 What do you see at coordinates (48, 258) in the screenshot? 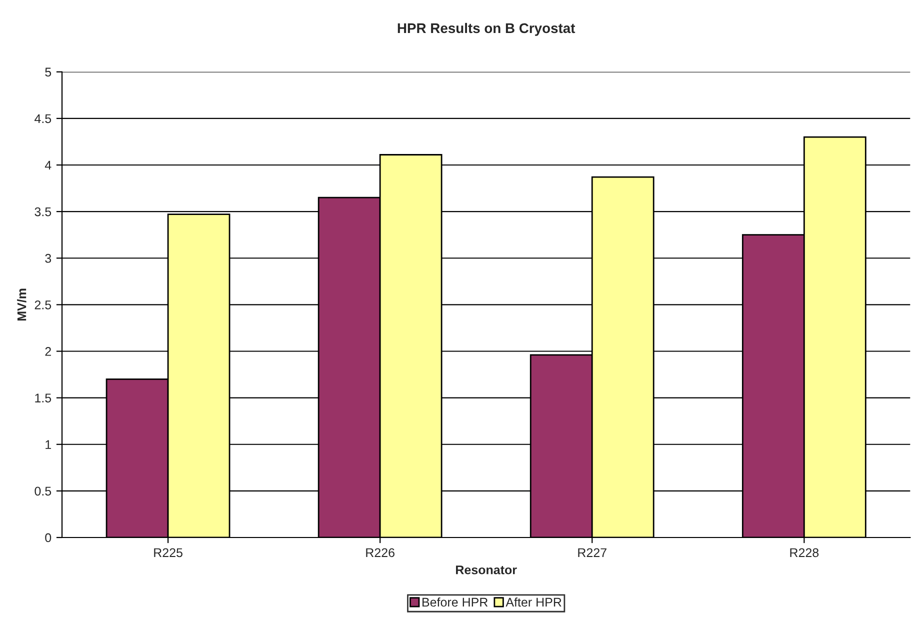
I see `y-tick-label: 3` at bounding box center [48, 258].